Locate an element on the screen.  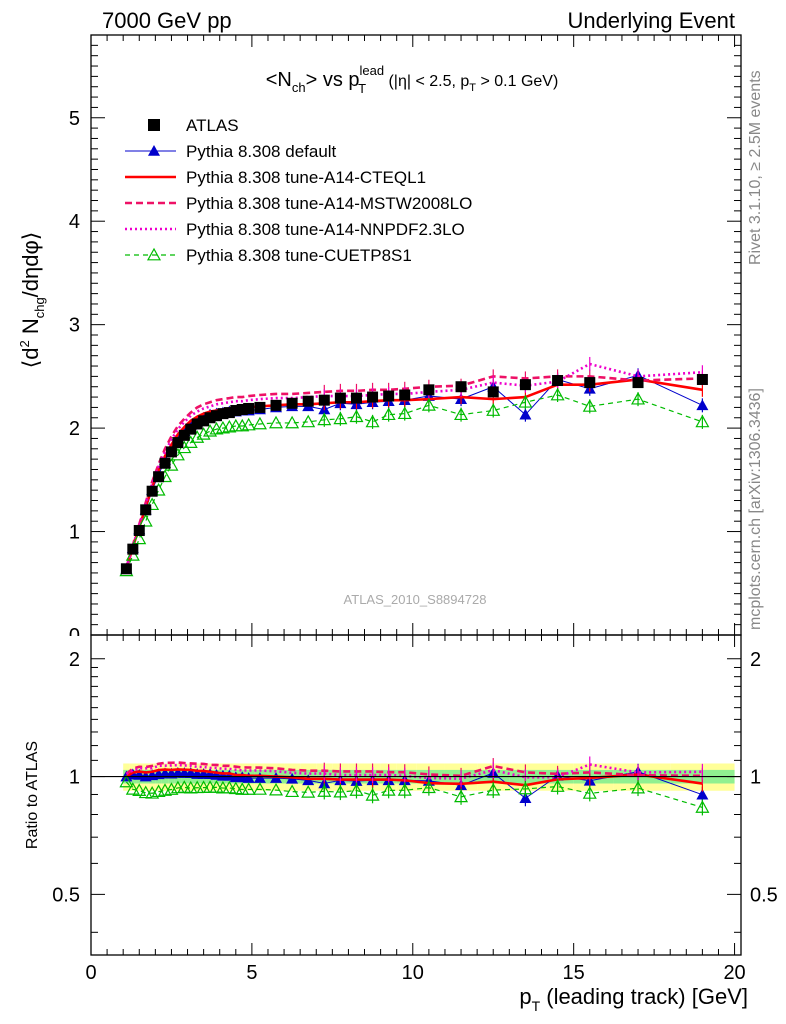
series-line-nnpdf is located at coordinates (414, 465).